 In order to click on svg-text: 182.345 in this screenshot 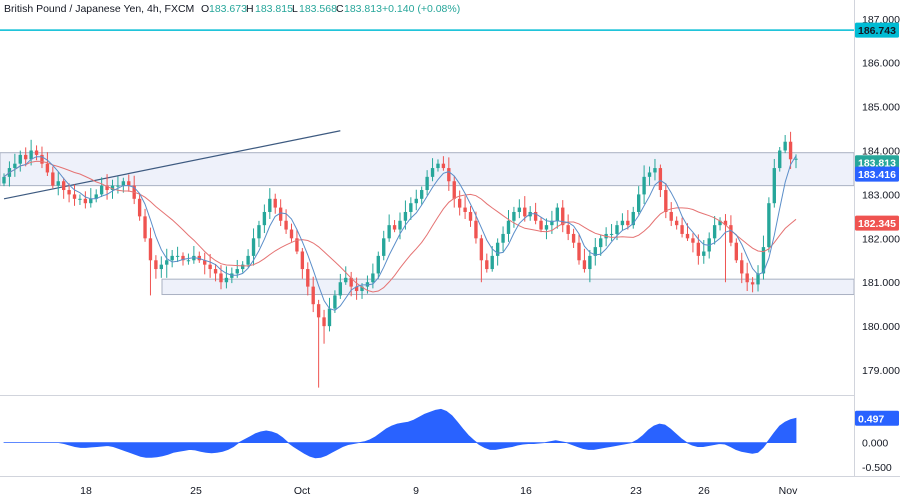, I will do `click(877, 224)`.